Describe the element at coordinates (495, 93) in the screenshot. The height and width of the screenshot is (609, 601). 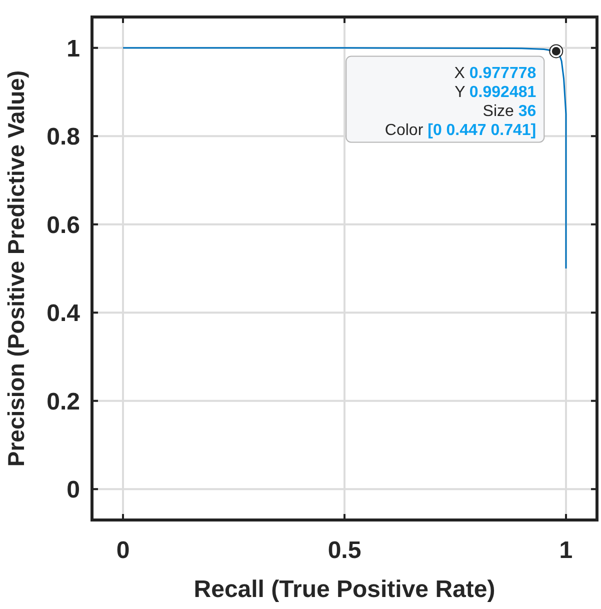
I see `annotation: Y 0.992481` at that location.